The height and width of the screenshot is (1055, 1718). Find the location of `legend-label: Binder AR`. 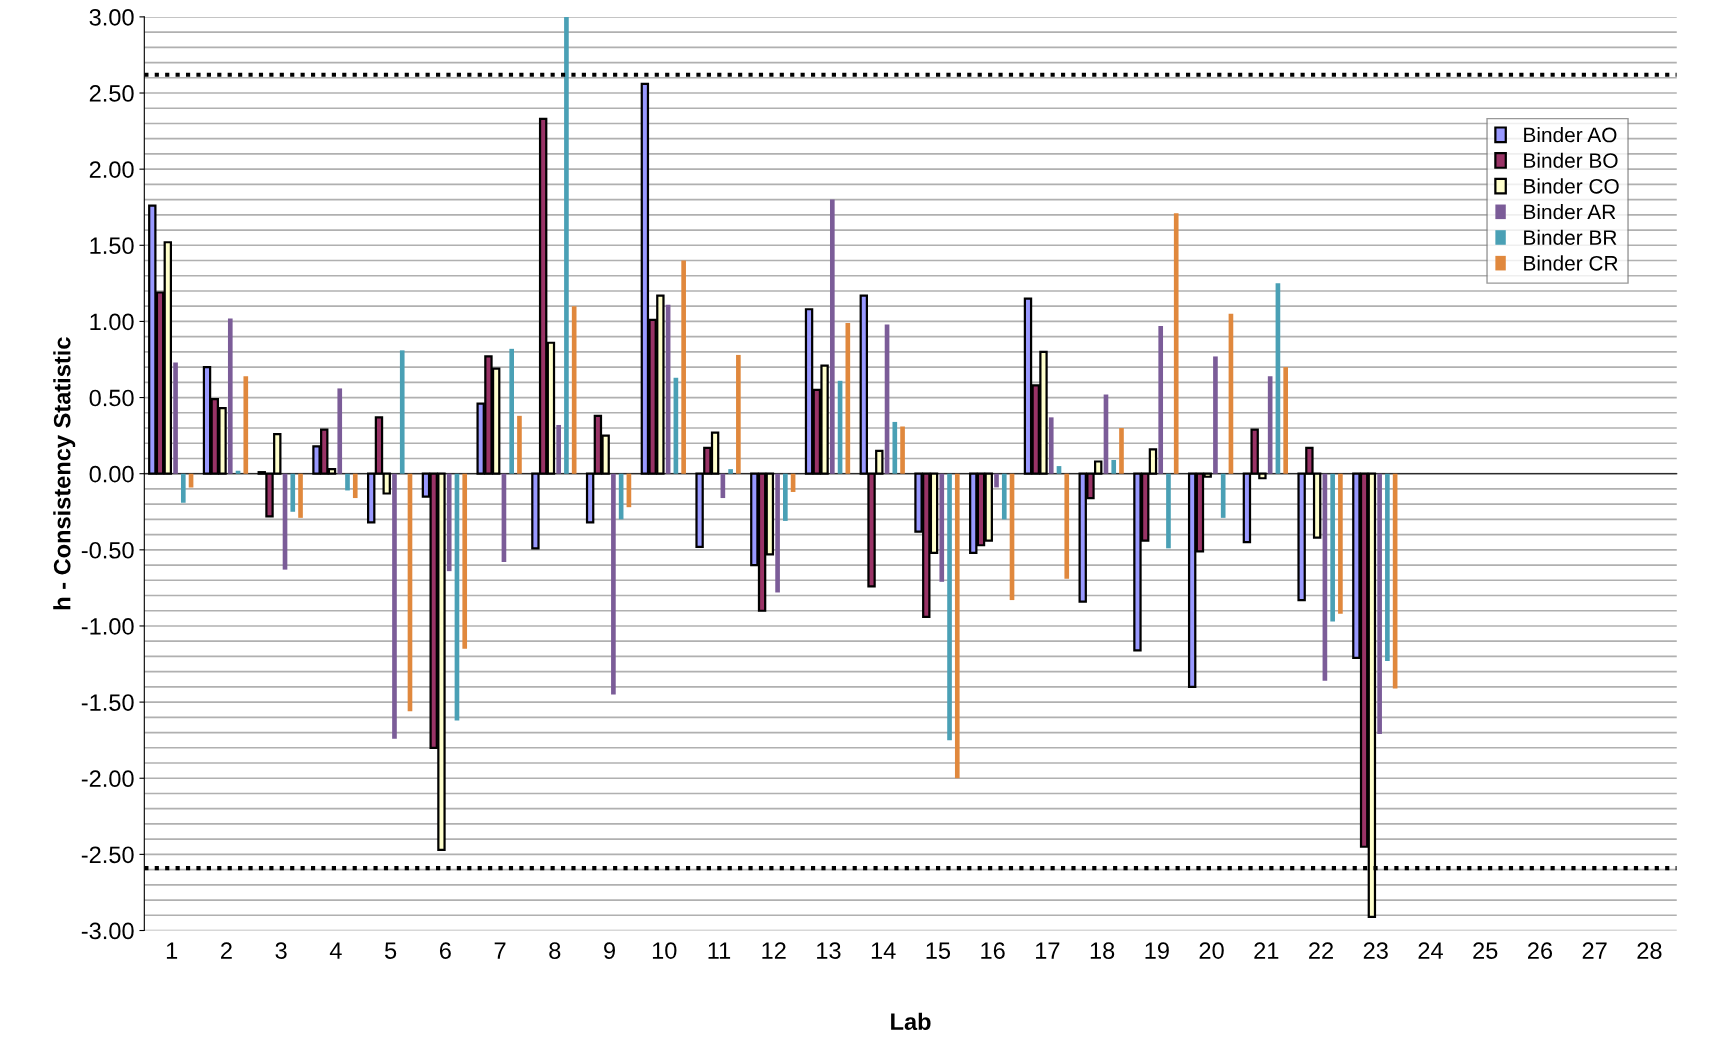

legend-label: Binder AR is located at coordinates (1570, 212).